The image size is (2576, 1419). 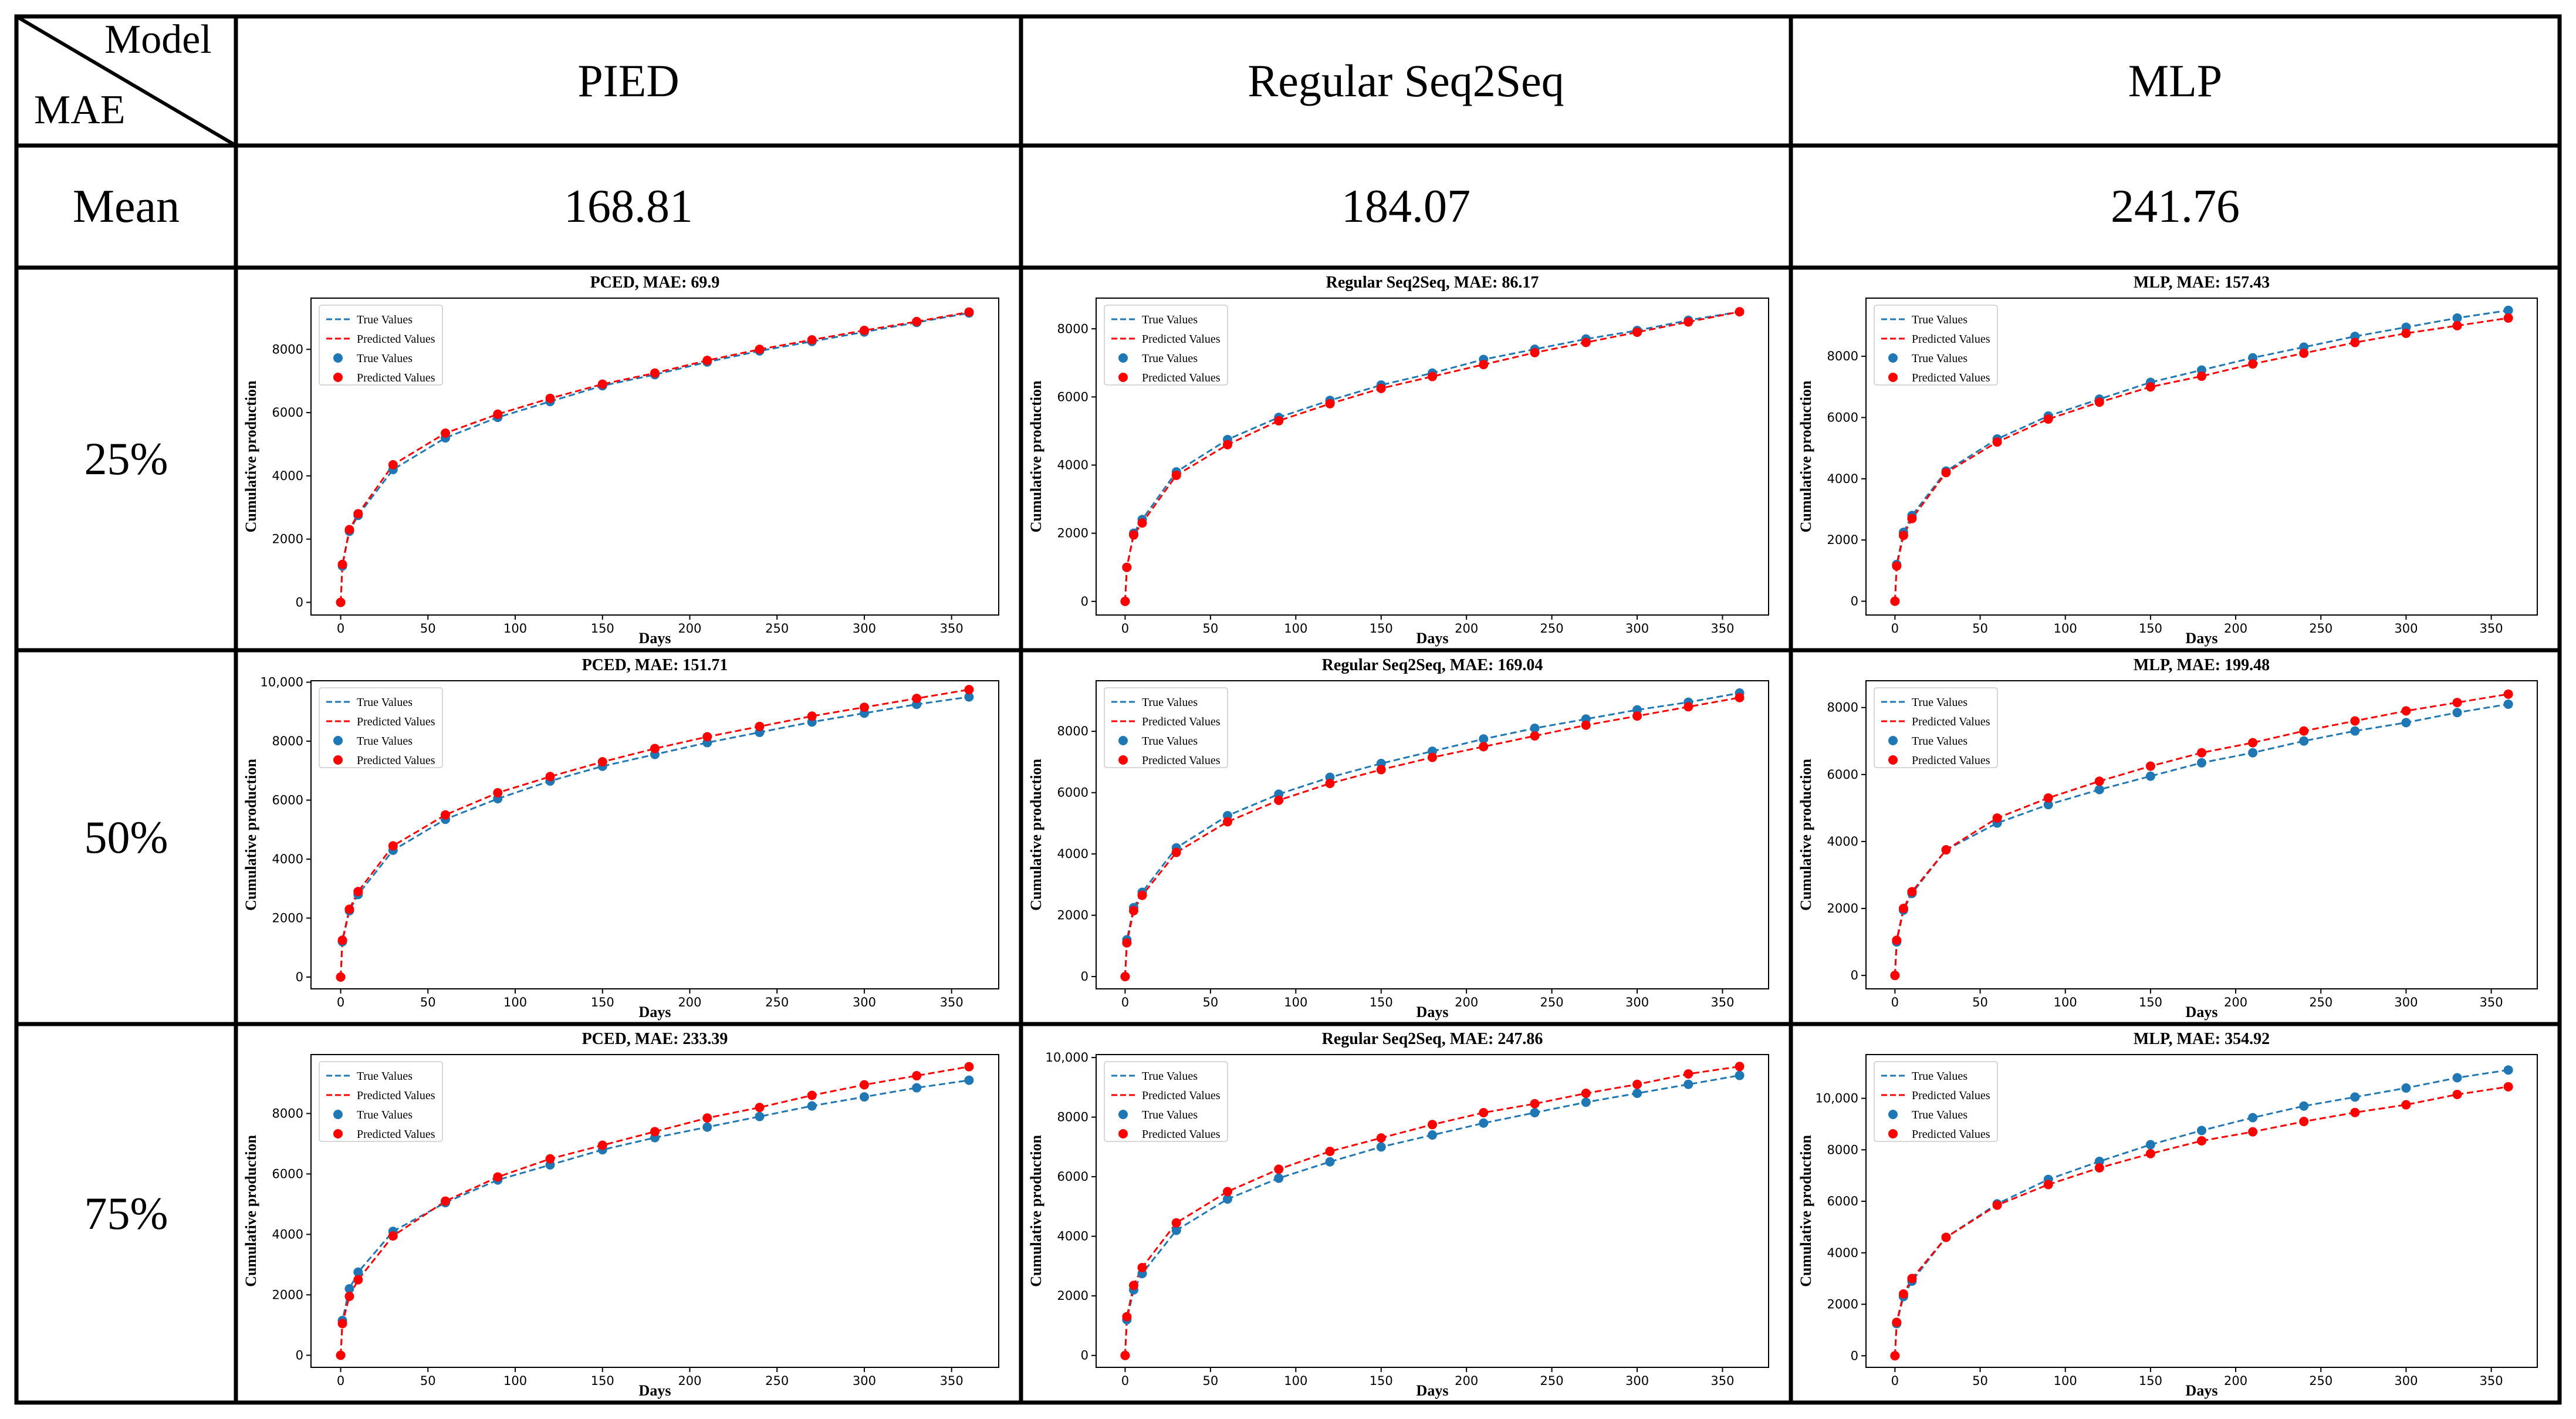 I want to click on x-tick-label: 250, so click(x=777, y=1381).